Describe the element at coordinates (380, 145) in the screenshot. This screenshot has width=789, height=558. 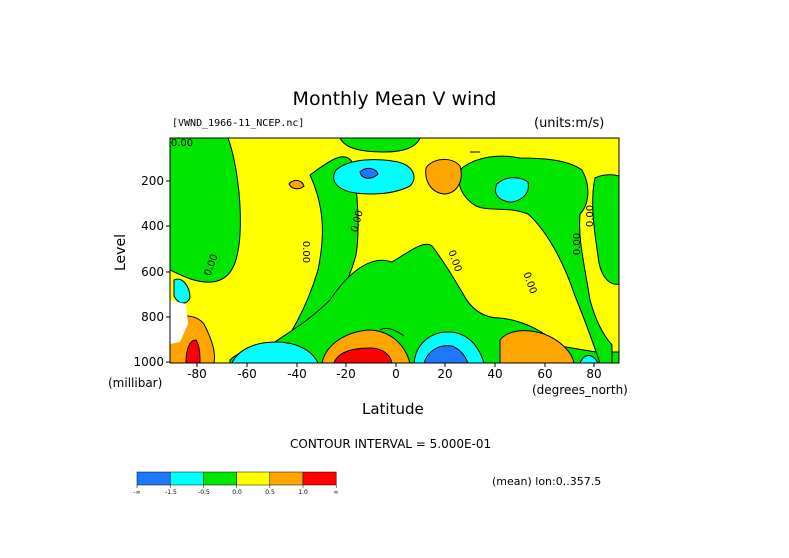
I see `region-green-top-center` at that location.